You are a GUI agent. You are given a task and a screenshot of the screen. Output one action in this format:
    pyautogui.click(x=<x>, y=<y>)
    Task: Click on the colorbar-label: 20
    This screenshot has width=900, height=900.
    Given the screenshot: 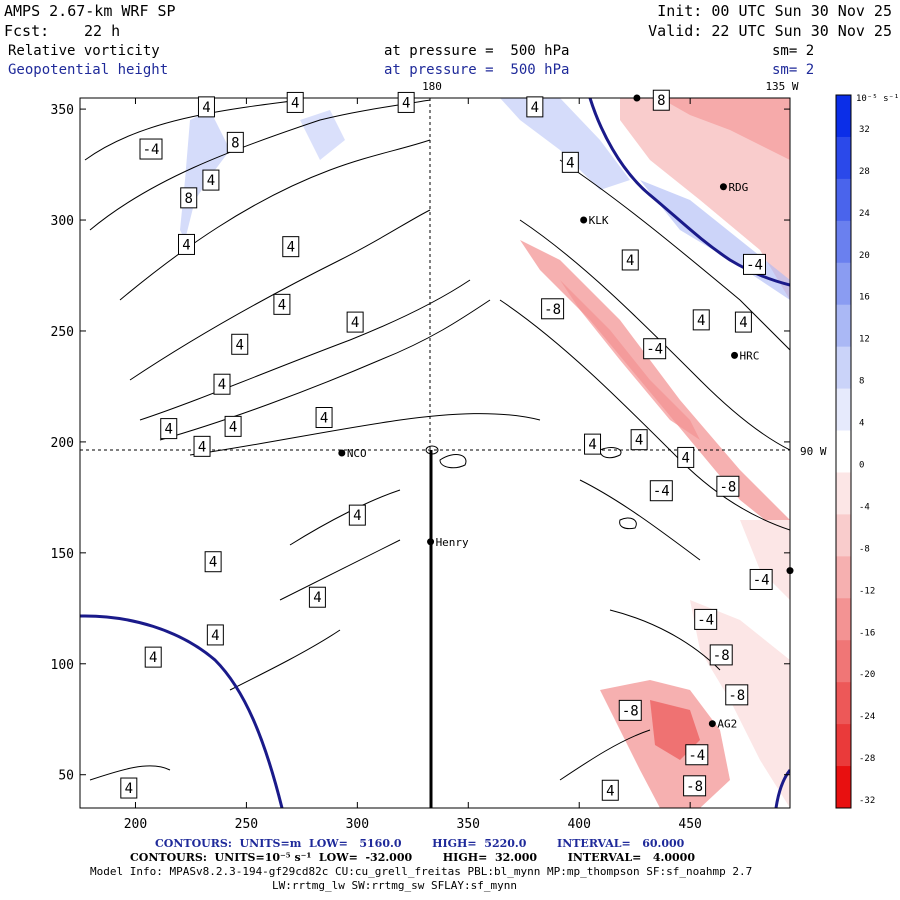 What is the action you would take?
    pyautogui.click(x=864, y=256)
    